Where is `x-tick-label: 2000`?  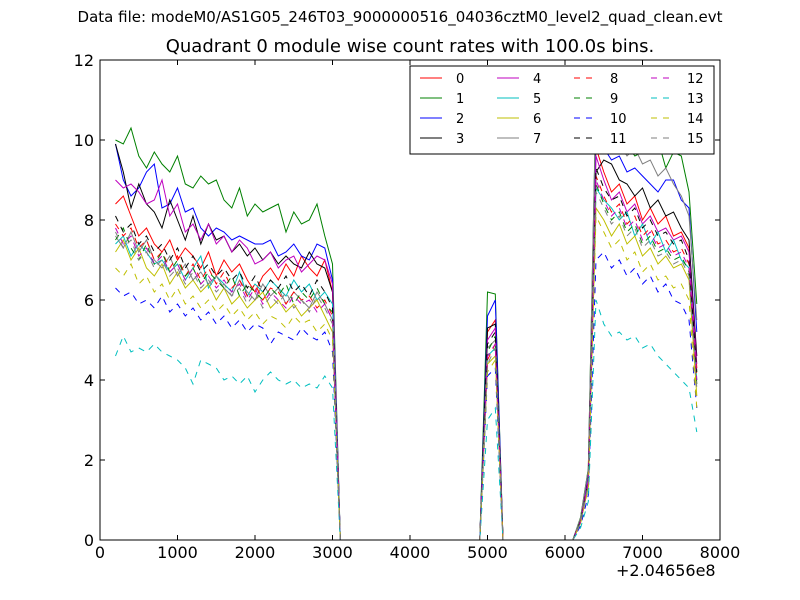 x-tick-label: 2000 is located at coordinates (255, 552).